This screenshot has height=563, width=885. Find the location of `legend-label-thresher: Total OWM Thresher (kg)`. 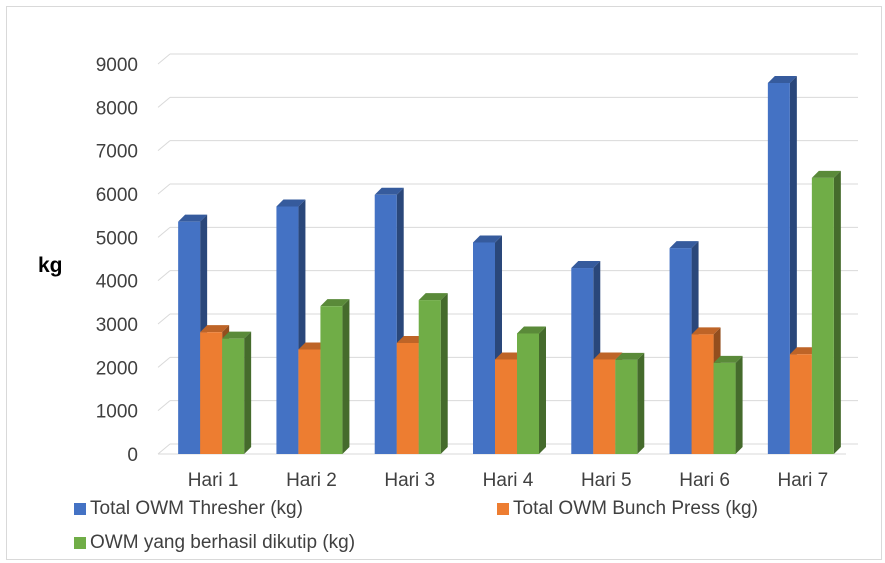

legend-label-thresher: Total OWM Thresher (kg) is located at coordinates (196, 508).